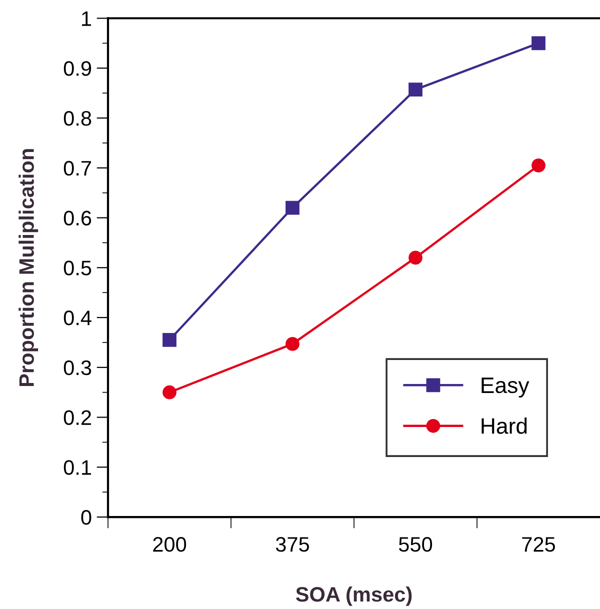  I want to click on y-tick-label: 0.5, so click(78, 268).